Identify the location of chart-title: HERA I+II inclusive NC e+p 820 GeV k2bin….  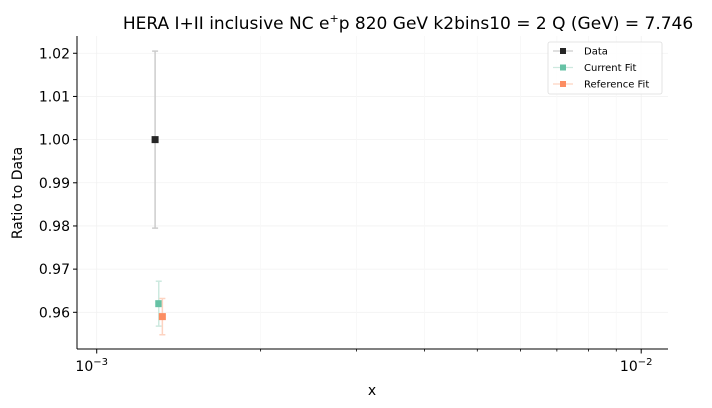
(408, 23).